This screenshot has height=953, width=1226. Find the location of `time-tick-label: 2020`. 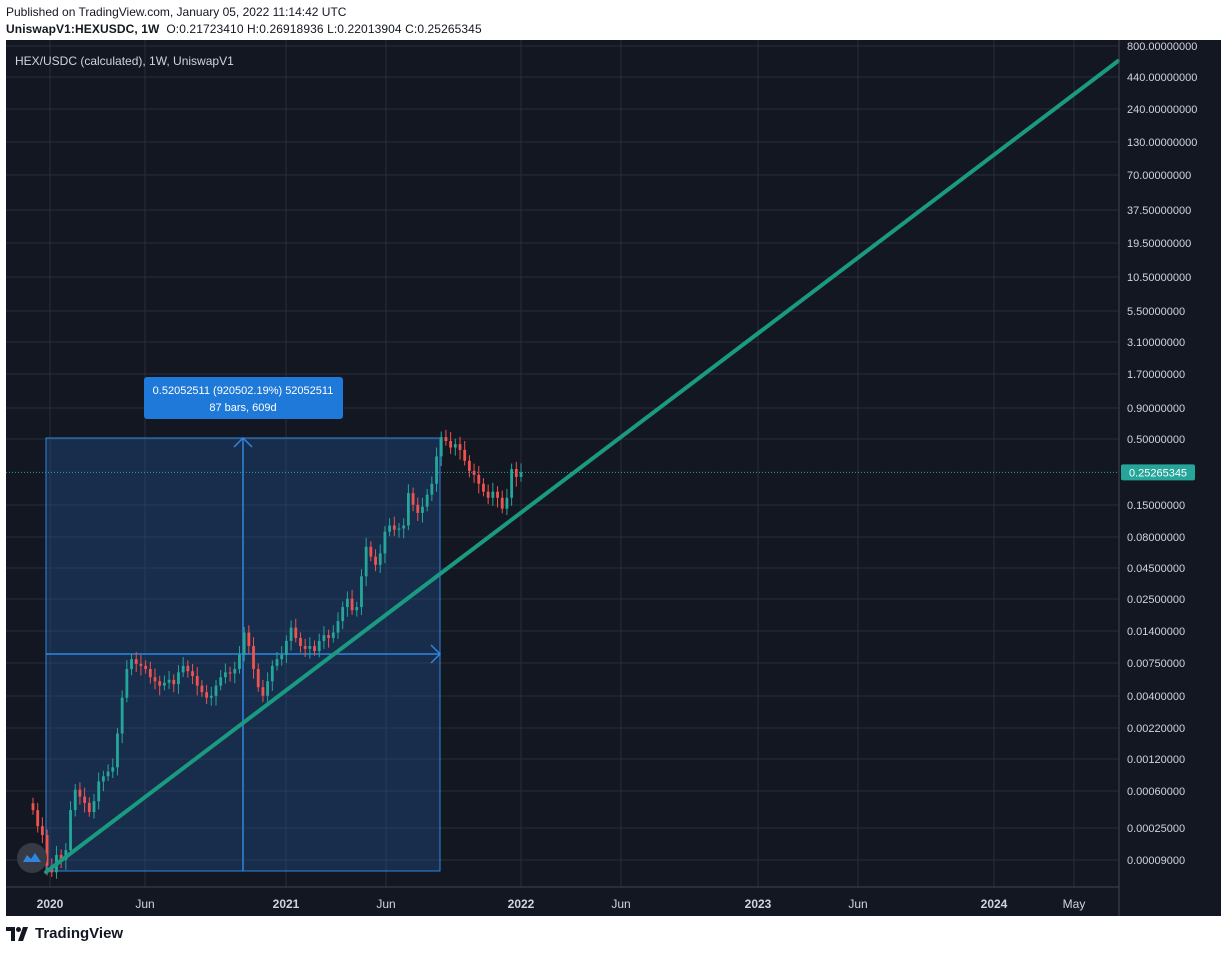

time-tick-label: 2020 is located at coordinates (50, 904).